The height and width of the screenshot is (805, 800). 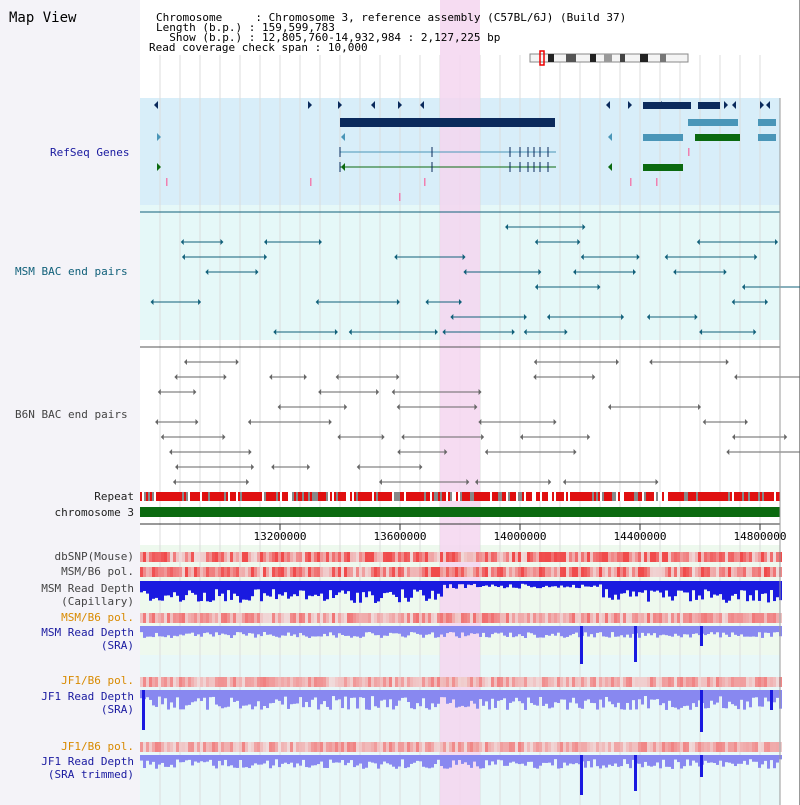 I want to click on axis-tick-label: 14800000, so click(x=760, y=536).